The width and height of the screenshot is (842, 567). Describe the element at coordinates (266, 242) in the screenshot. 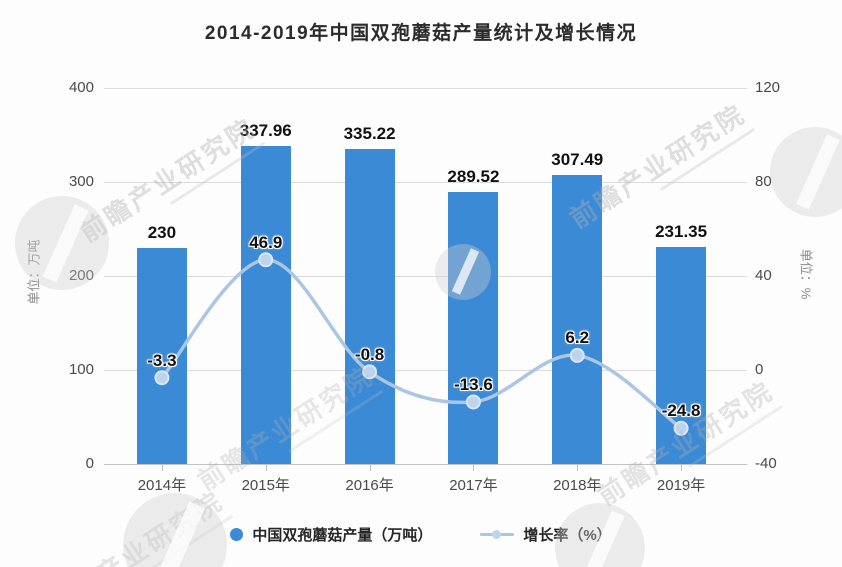

I see `line-value-label: 46.9` at that location.